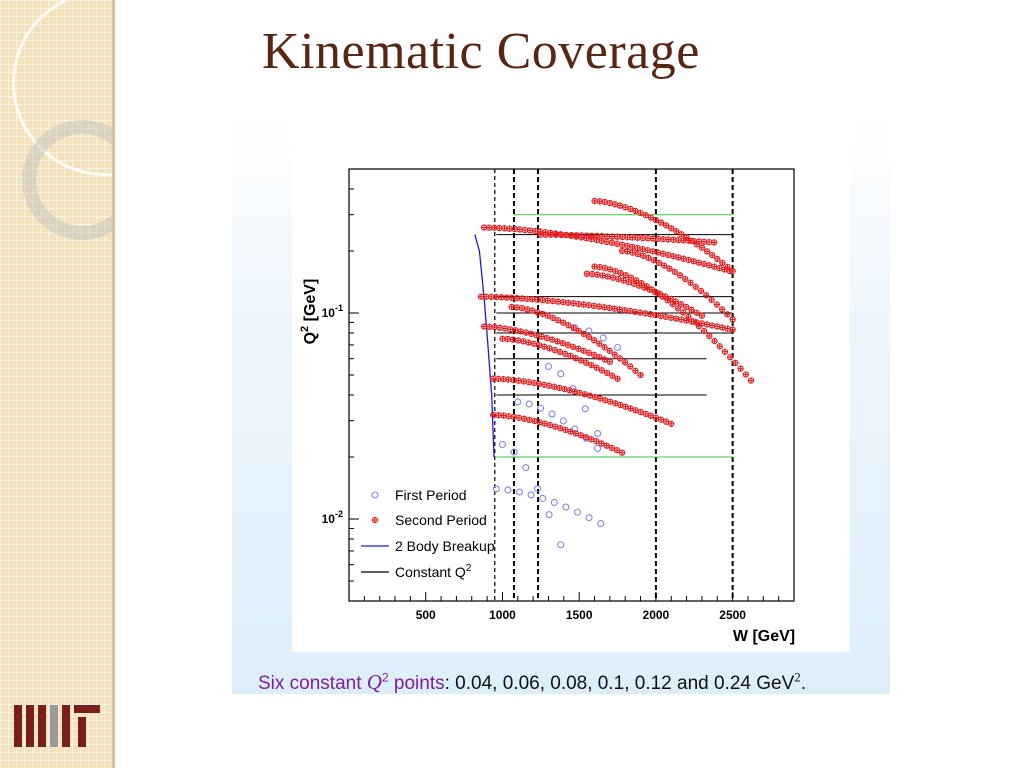  What do you see at coordinates (549, 515) in the screenshot?
I see `first-period-point` at bounding box center [549, 515].